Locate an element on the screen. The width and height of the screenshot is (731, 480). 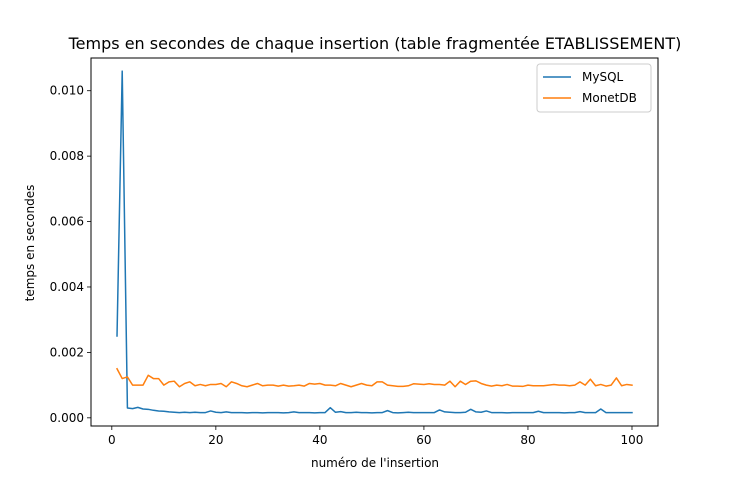
y-tick-label: 0.002 is located at coordinates (67, 352).